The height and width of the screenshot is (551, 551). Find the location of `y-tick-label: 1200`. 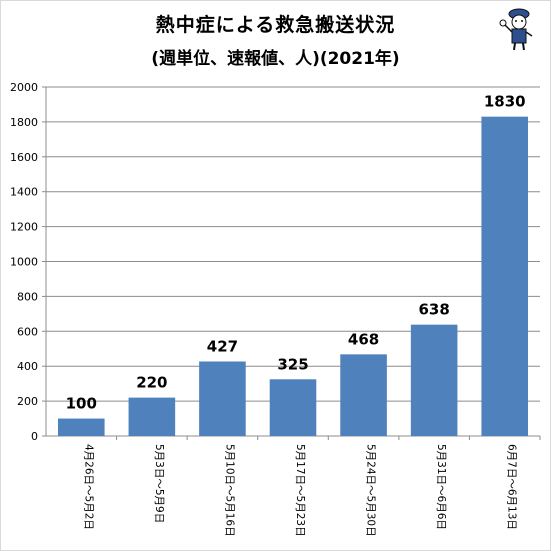

y-tick-label: 1200 is located at coordinates (24, 227).